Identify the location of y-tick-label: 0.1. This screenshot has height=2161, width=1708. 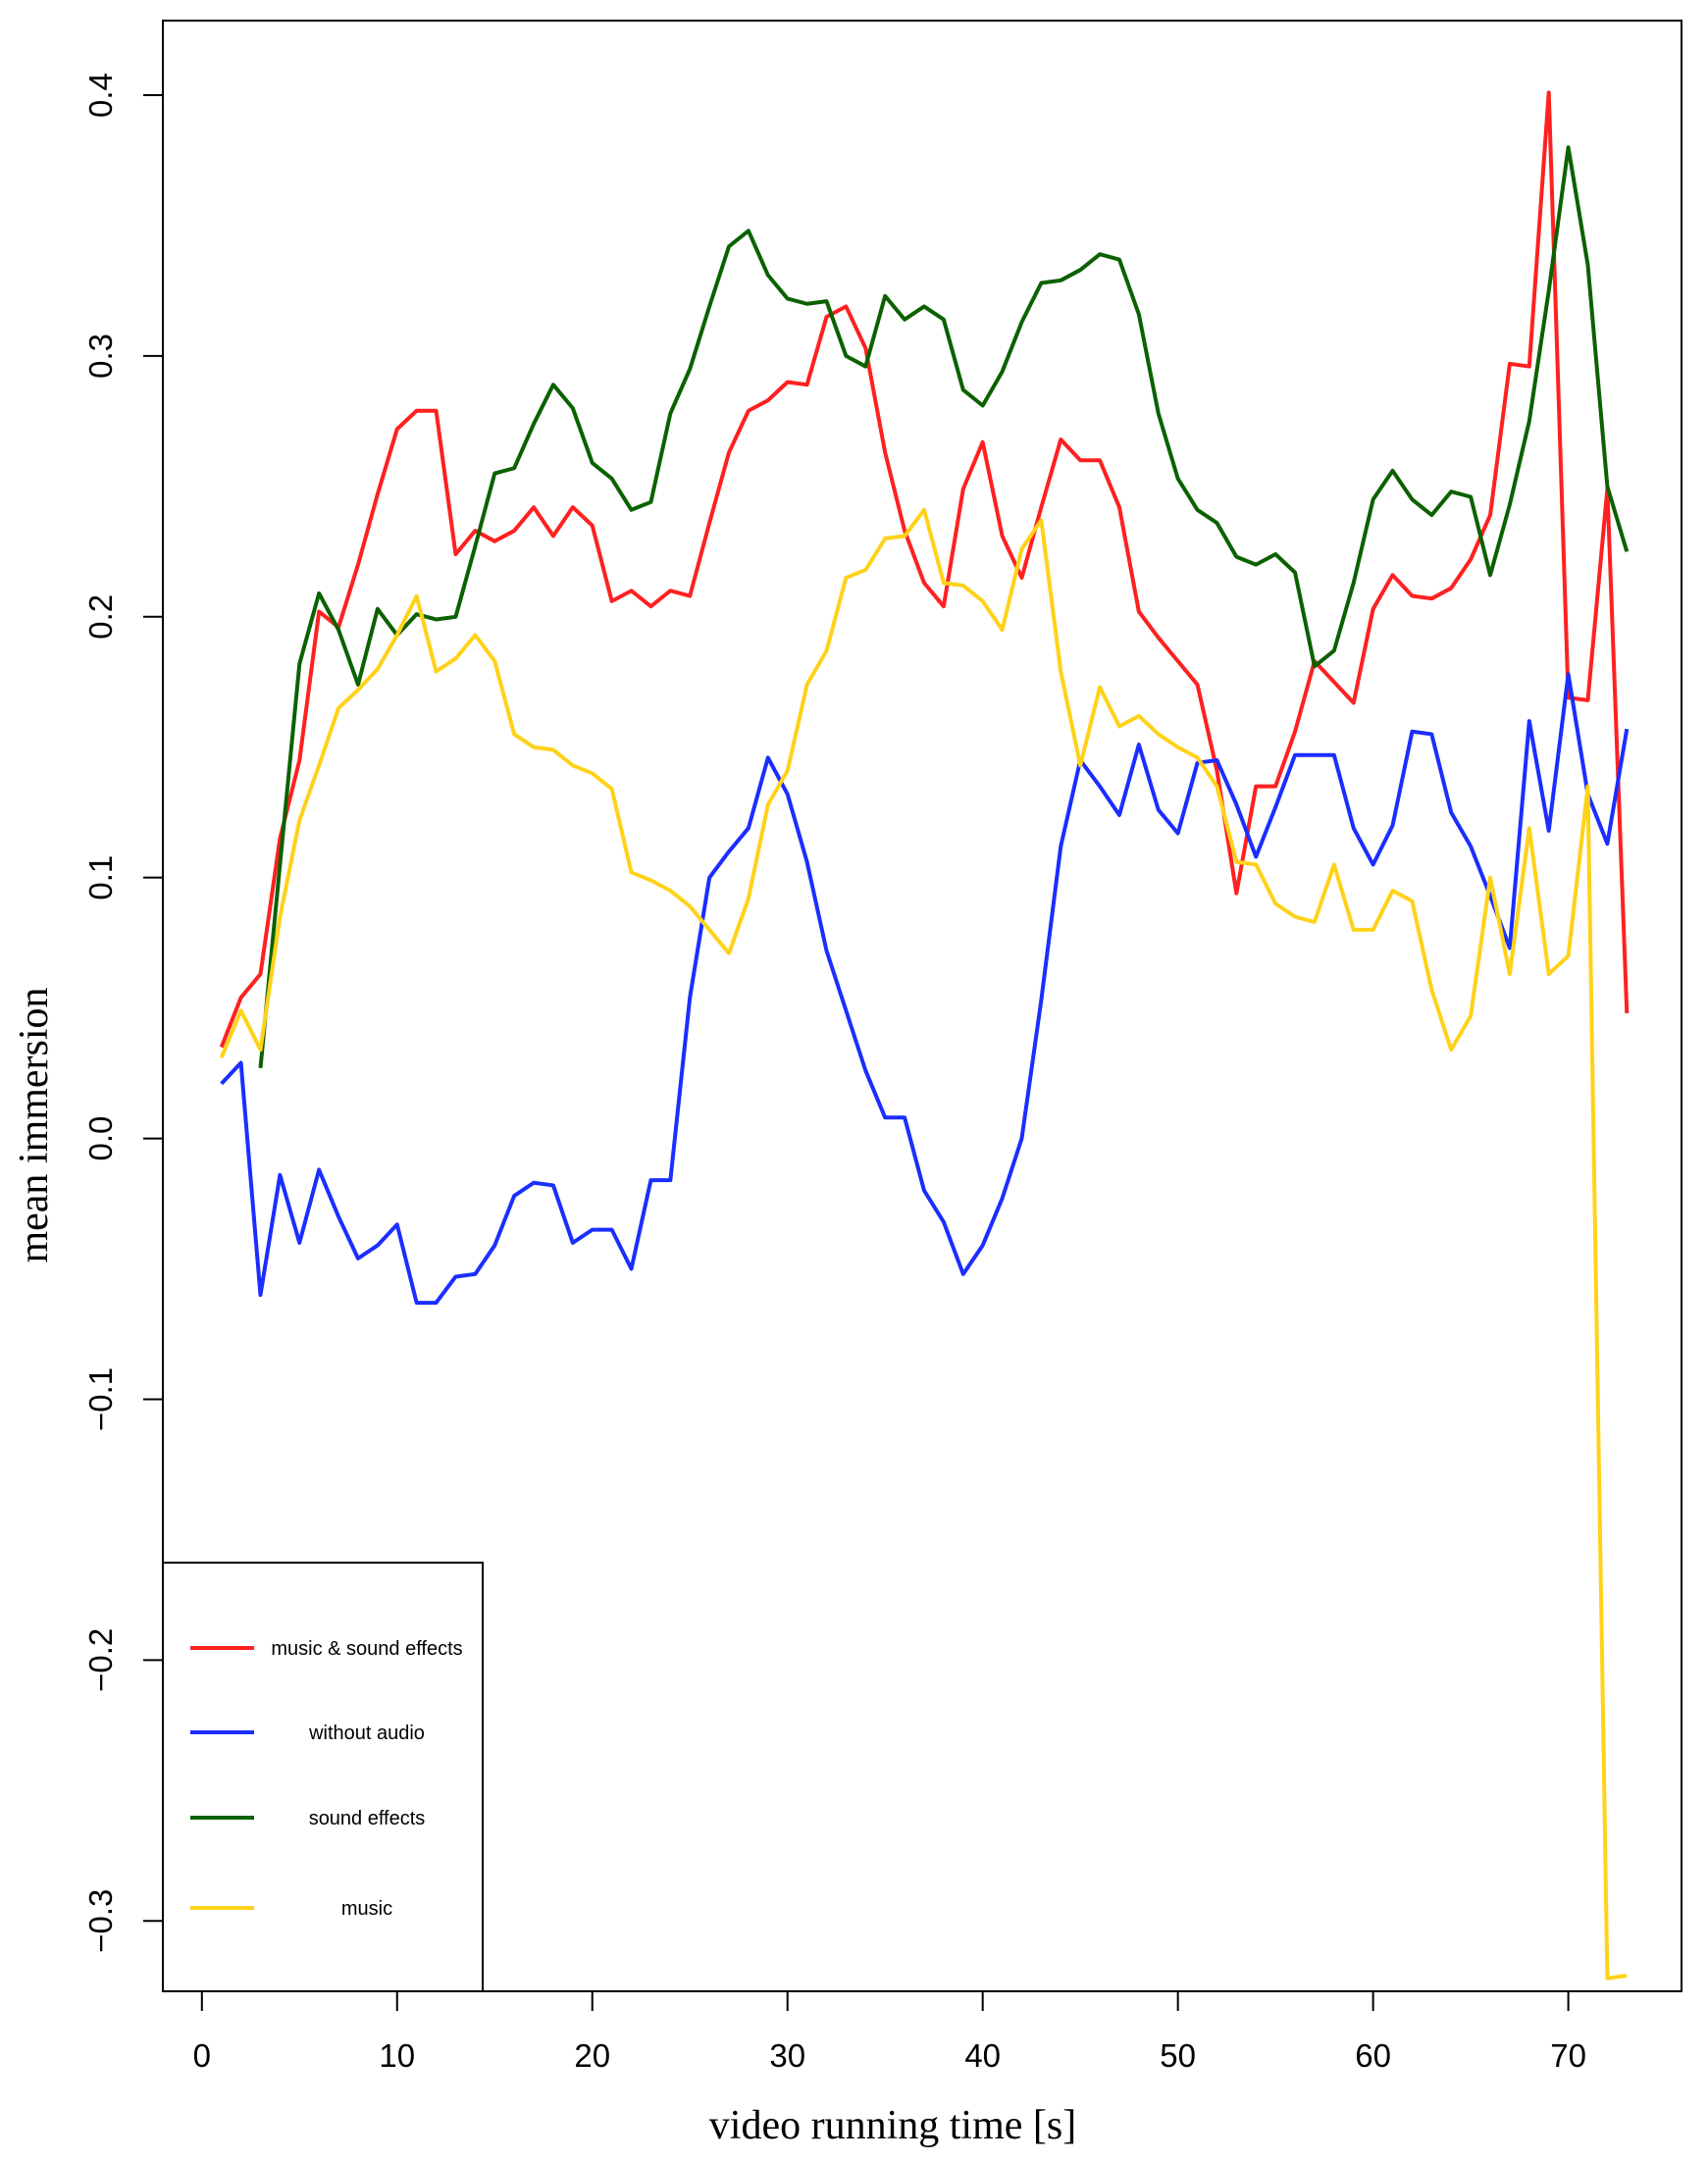
(100, 877).